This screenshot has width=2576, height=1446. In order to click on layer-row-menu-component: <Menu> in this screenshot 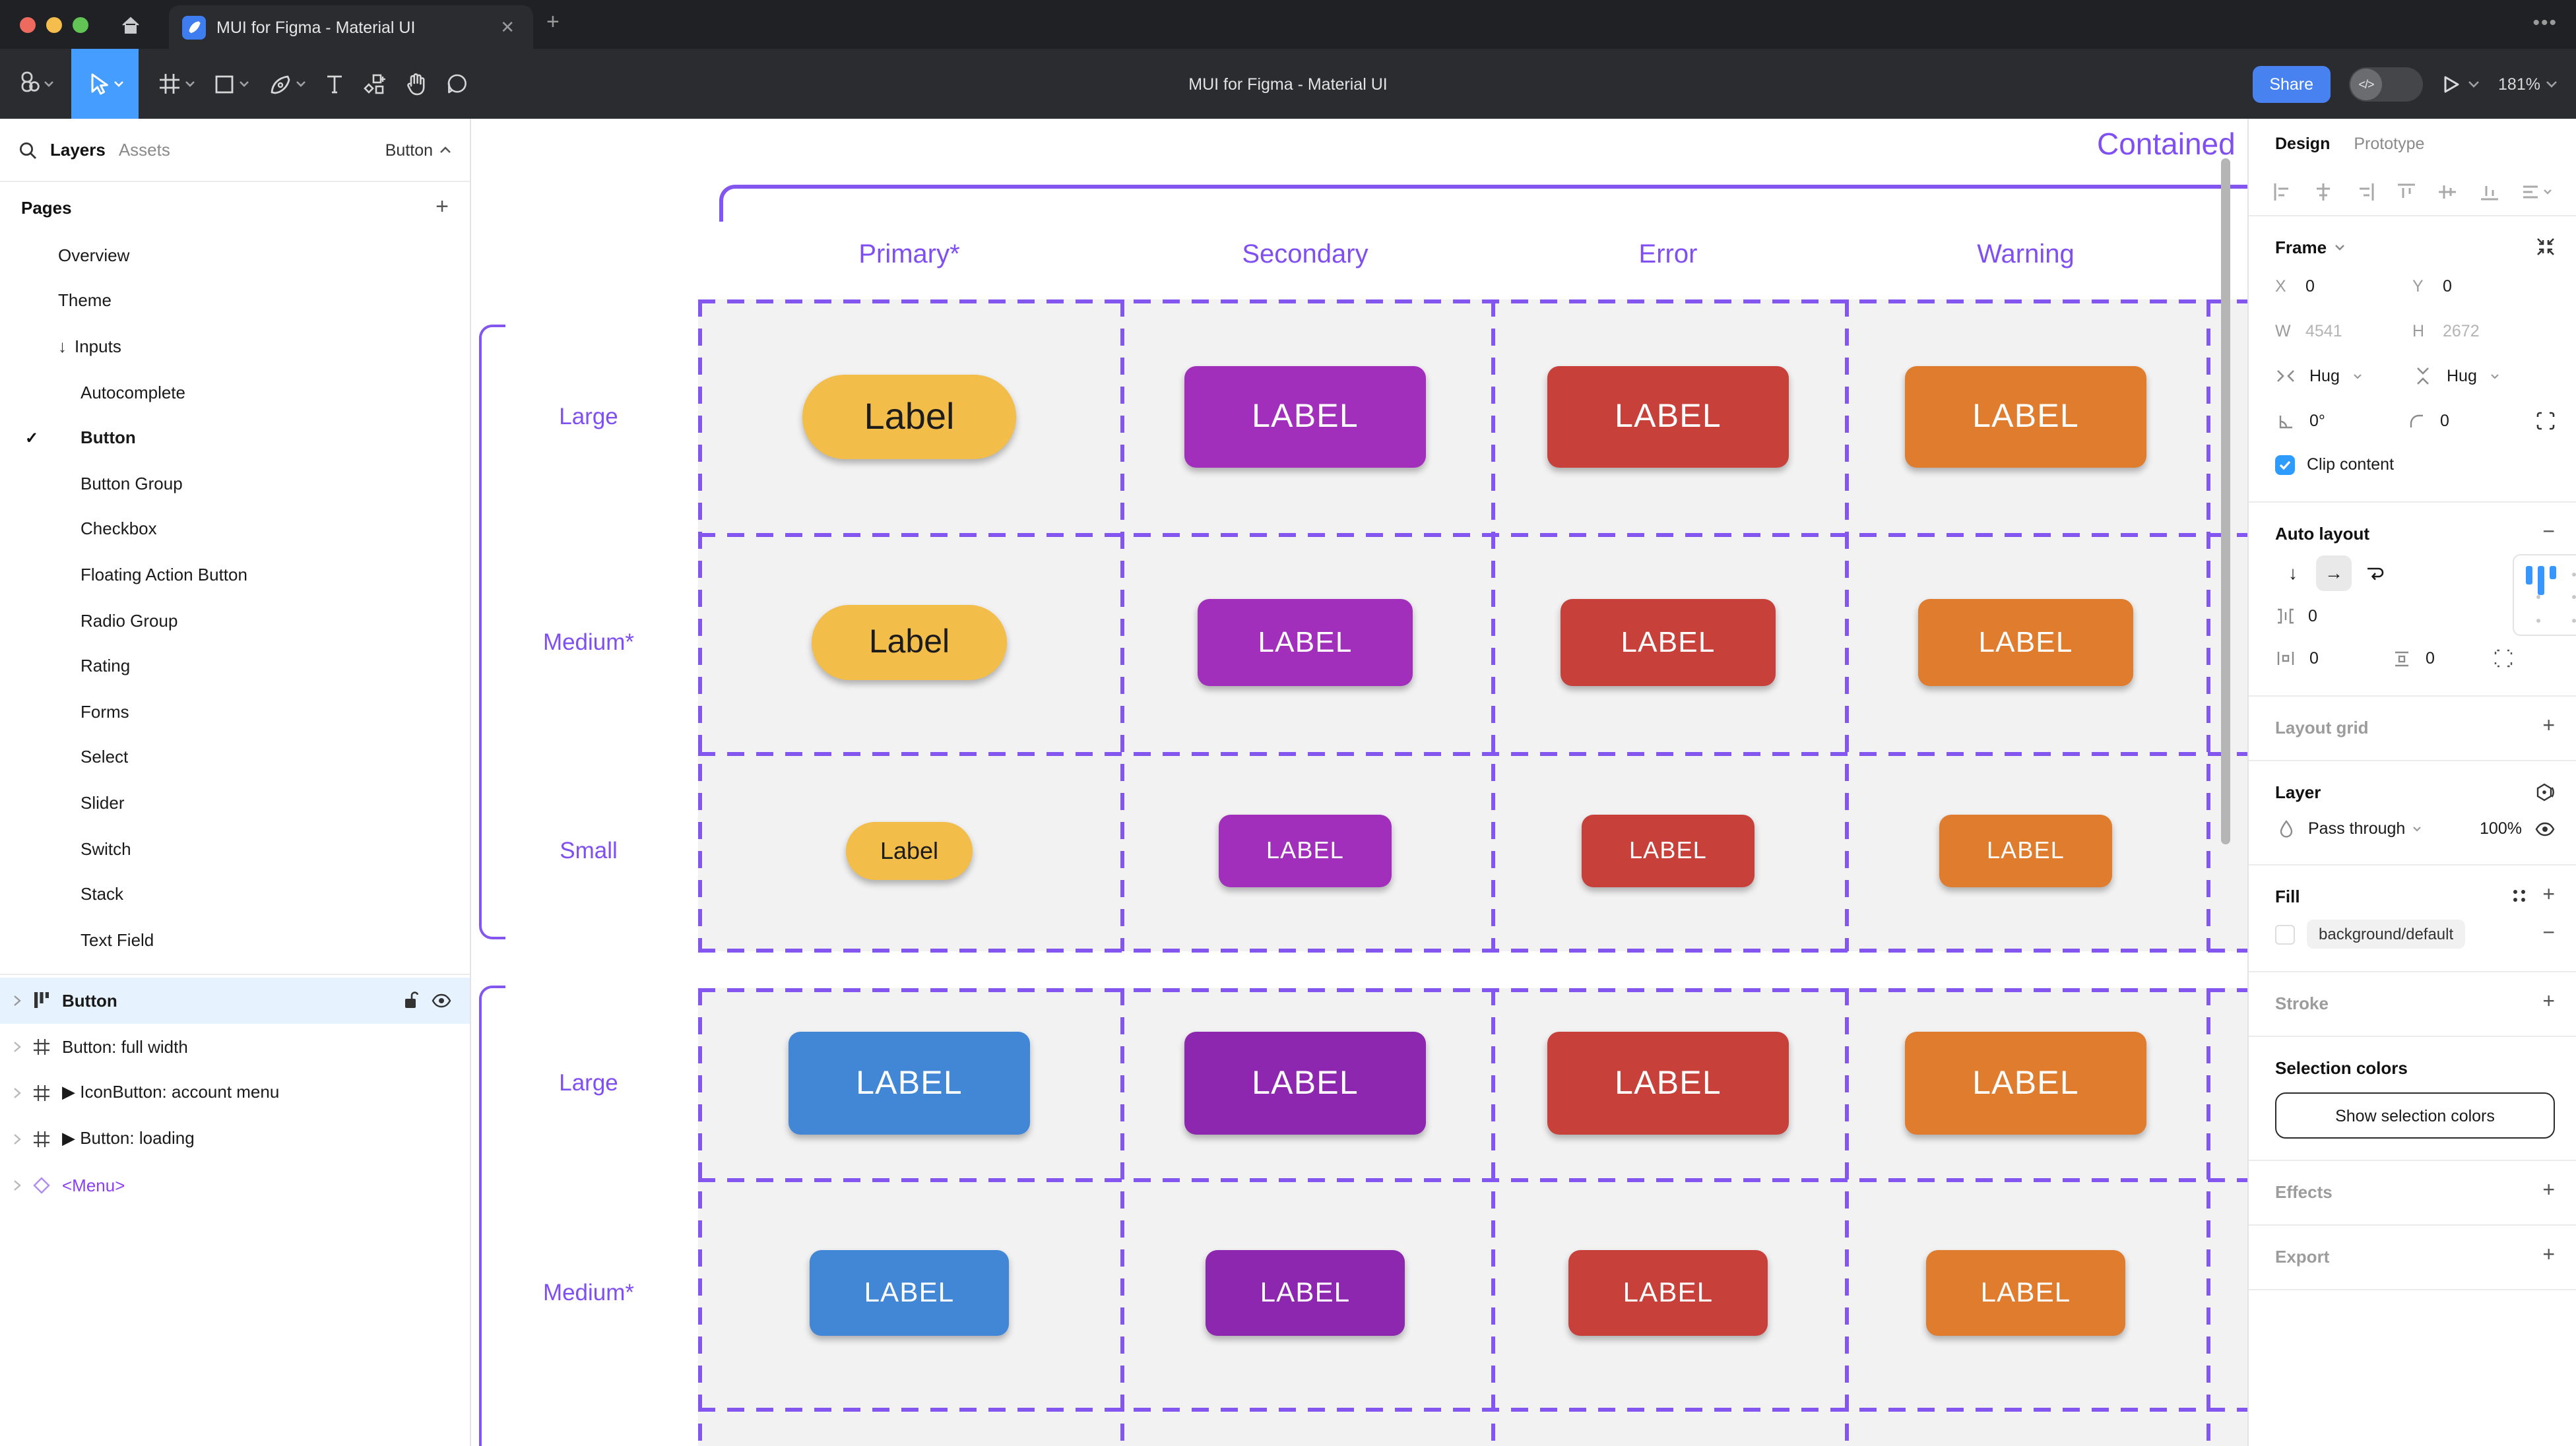, I will do `click(235, 1185)`.